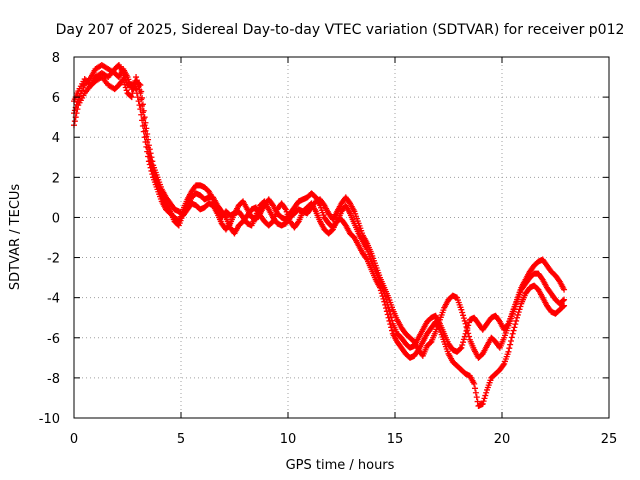  What do you see at coordinates (340, 465) in the screenshot?
I see `x-axis-label: GPS time / hours` at bounding box center [340, 465].